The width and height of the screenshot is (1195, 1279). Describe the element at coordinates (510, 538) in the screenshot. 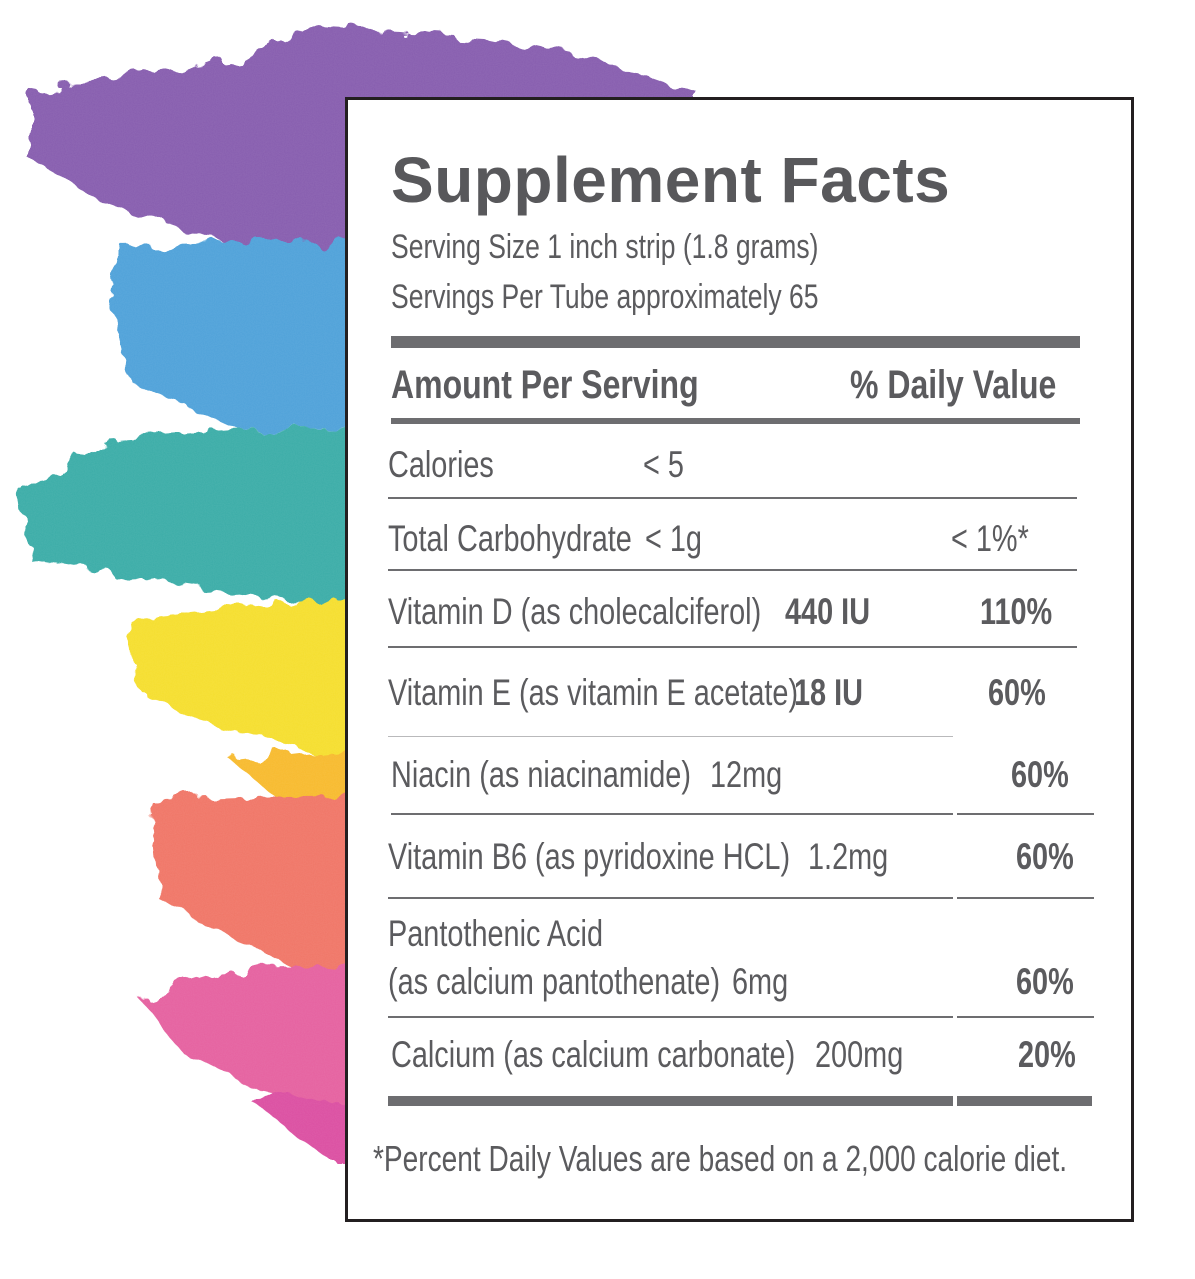

I see `nutrient-name: Total Carbohydrate` at that location.